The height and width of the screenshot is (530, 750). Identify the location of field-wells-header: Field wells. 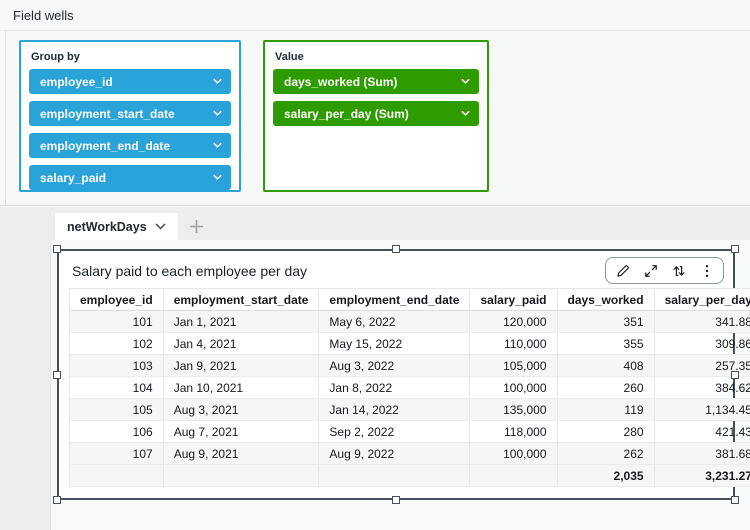
(375, 15).